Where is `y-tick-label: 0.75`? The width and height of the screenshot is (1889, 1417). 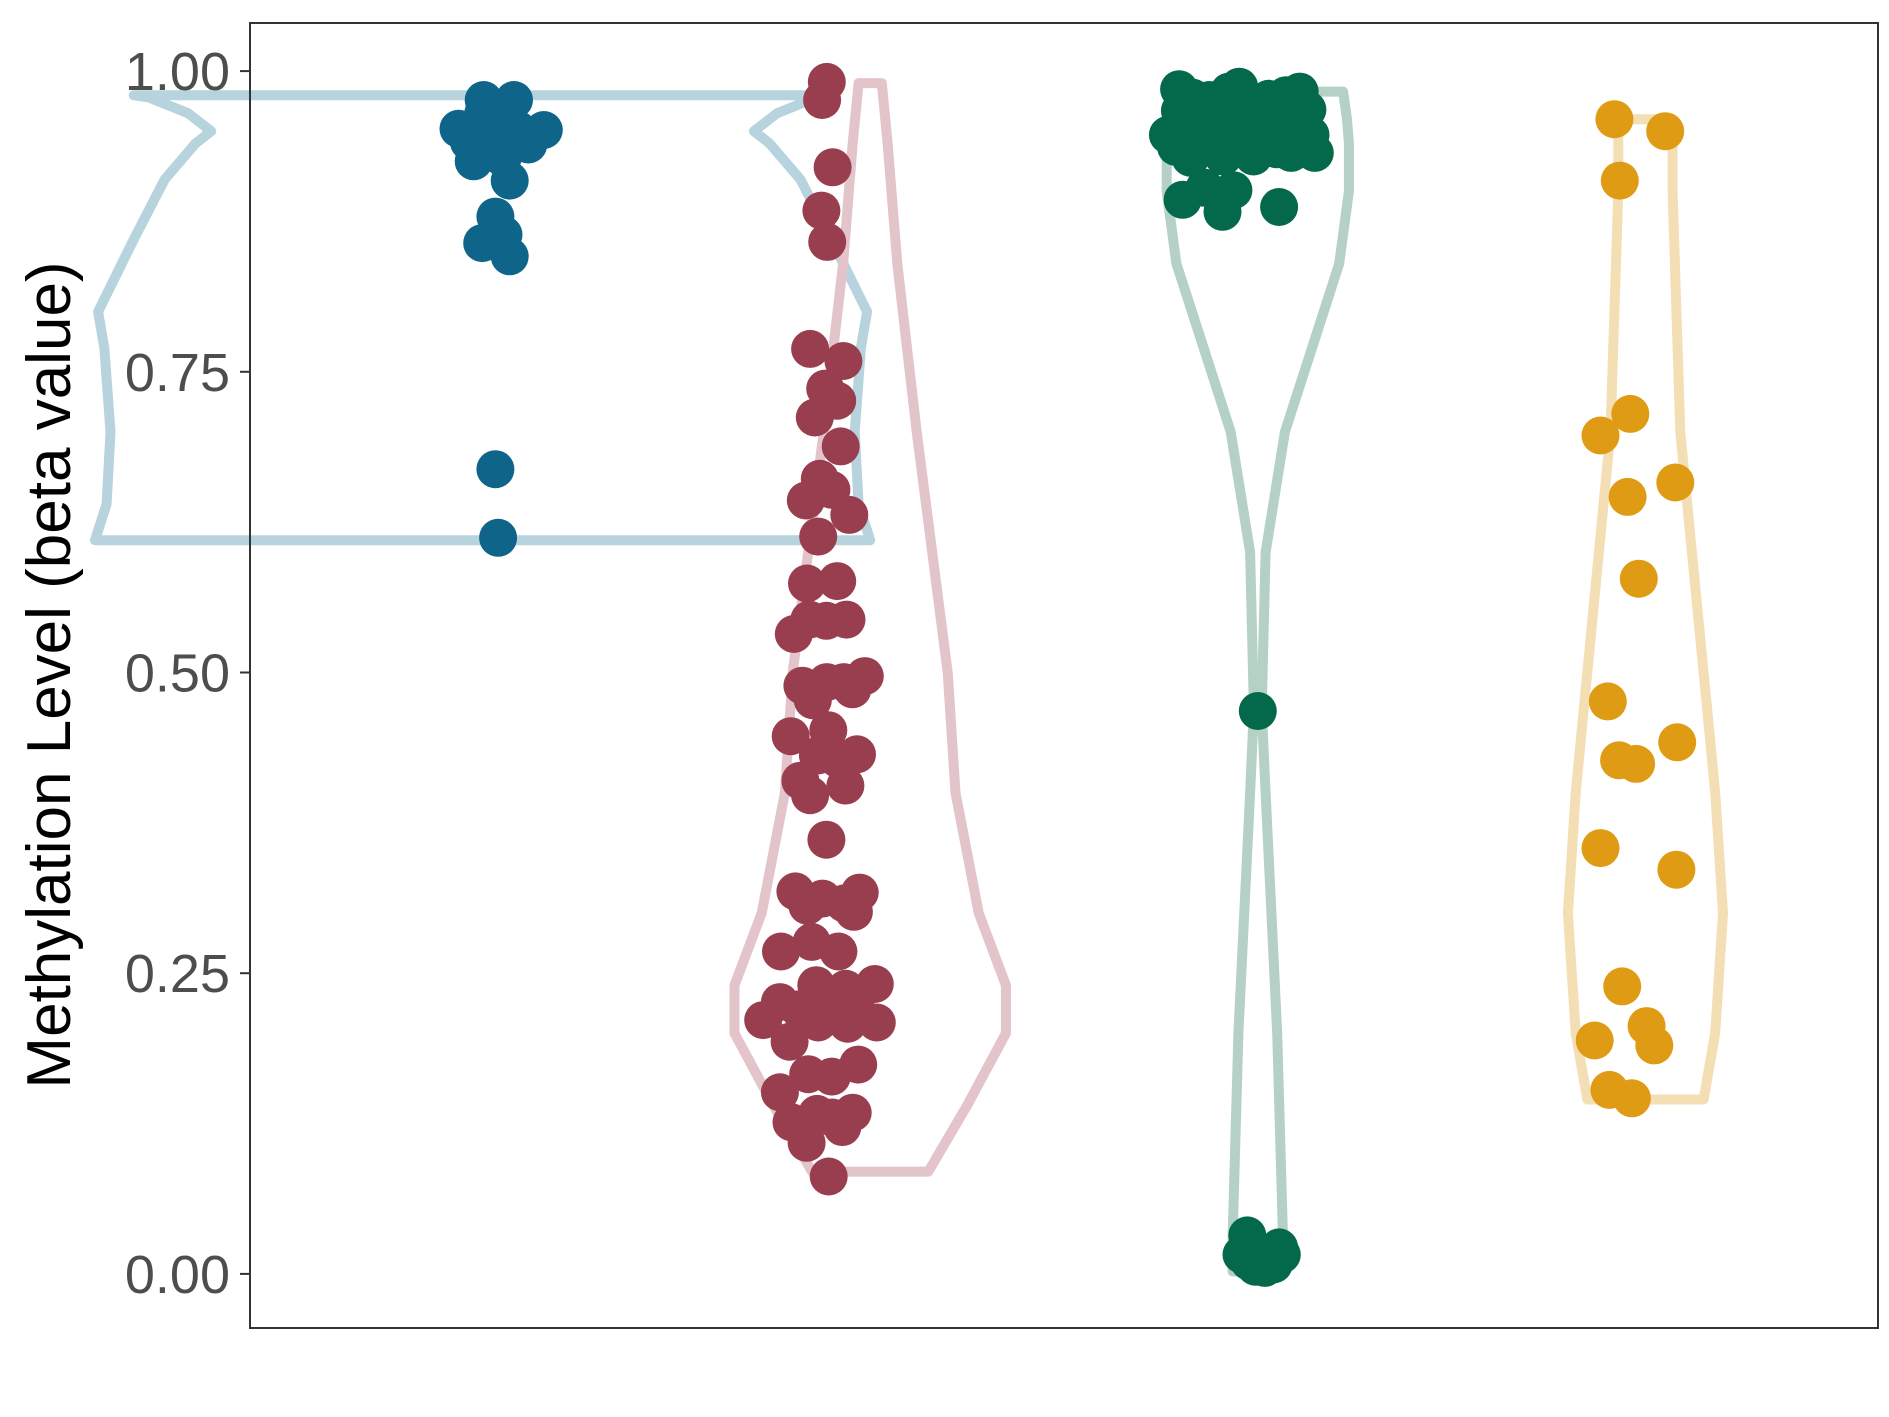 y-tick-label: 0.75 is located at coordinates (177, 373).